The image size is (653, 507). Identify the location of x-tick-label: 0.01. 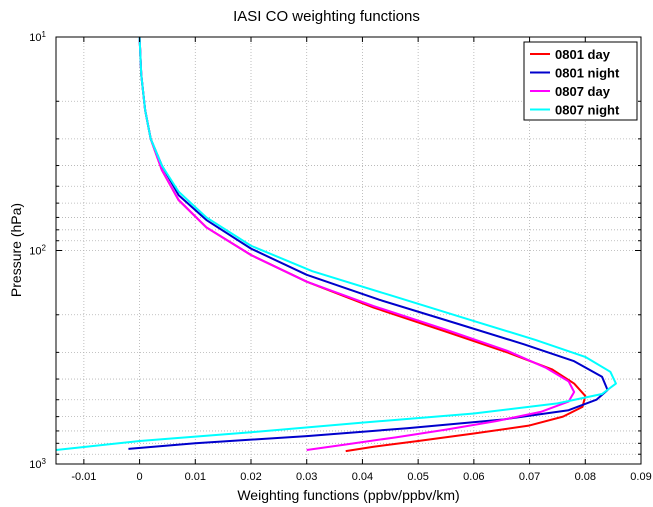
(195, 477).